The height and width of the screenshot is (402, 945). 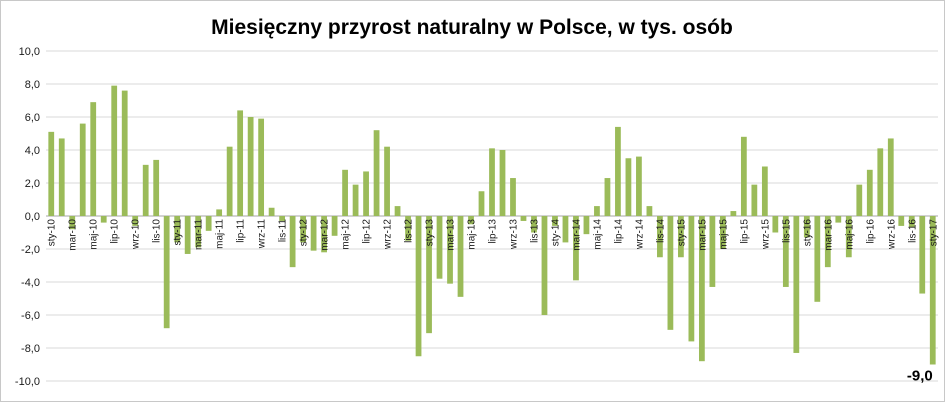 I want to click on x-tick-label: sty-13, so click(x=430, y=233).